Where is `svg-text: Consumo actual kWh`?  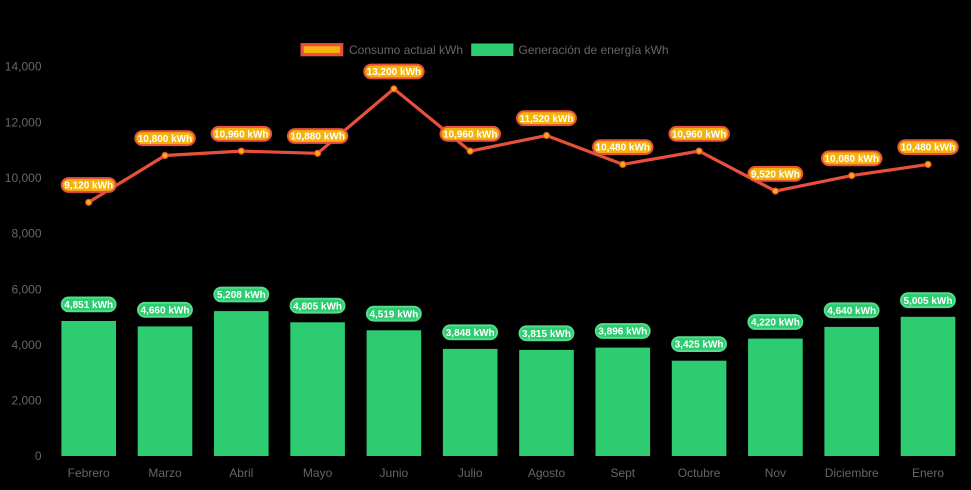
svg-text: Consumo actual kWh is located at coordinates (406, 50).